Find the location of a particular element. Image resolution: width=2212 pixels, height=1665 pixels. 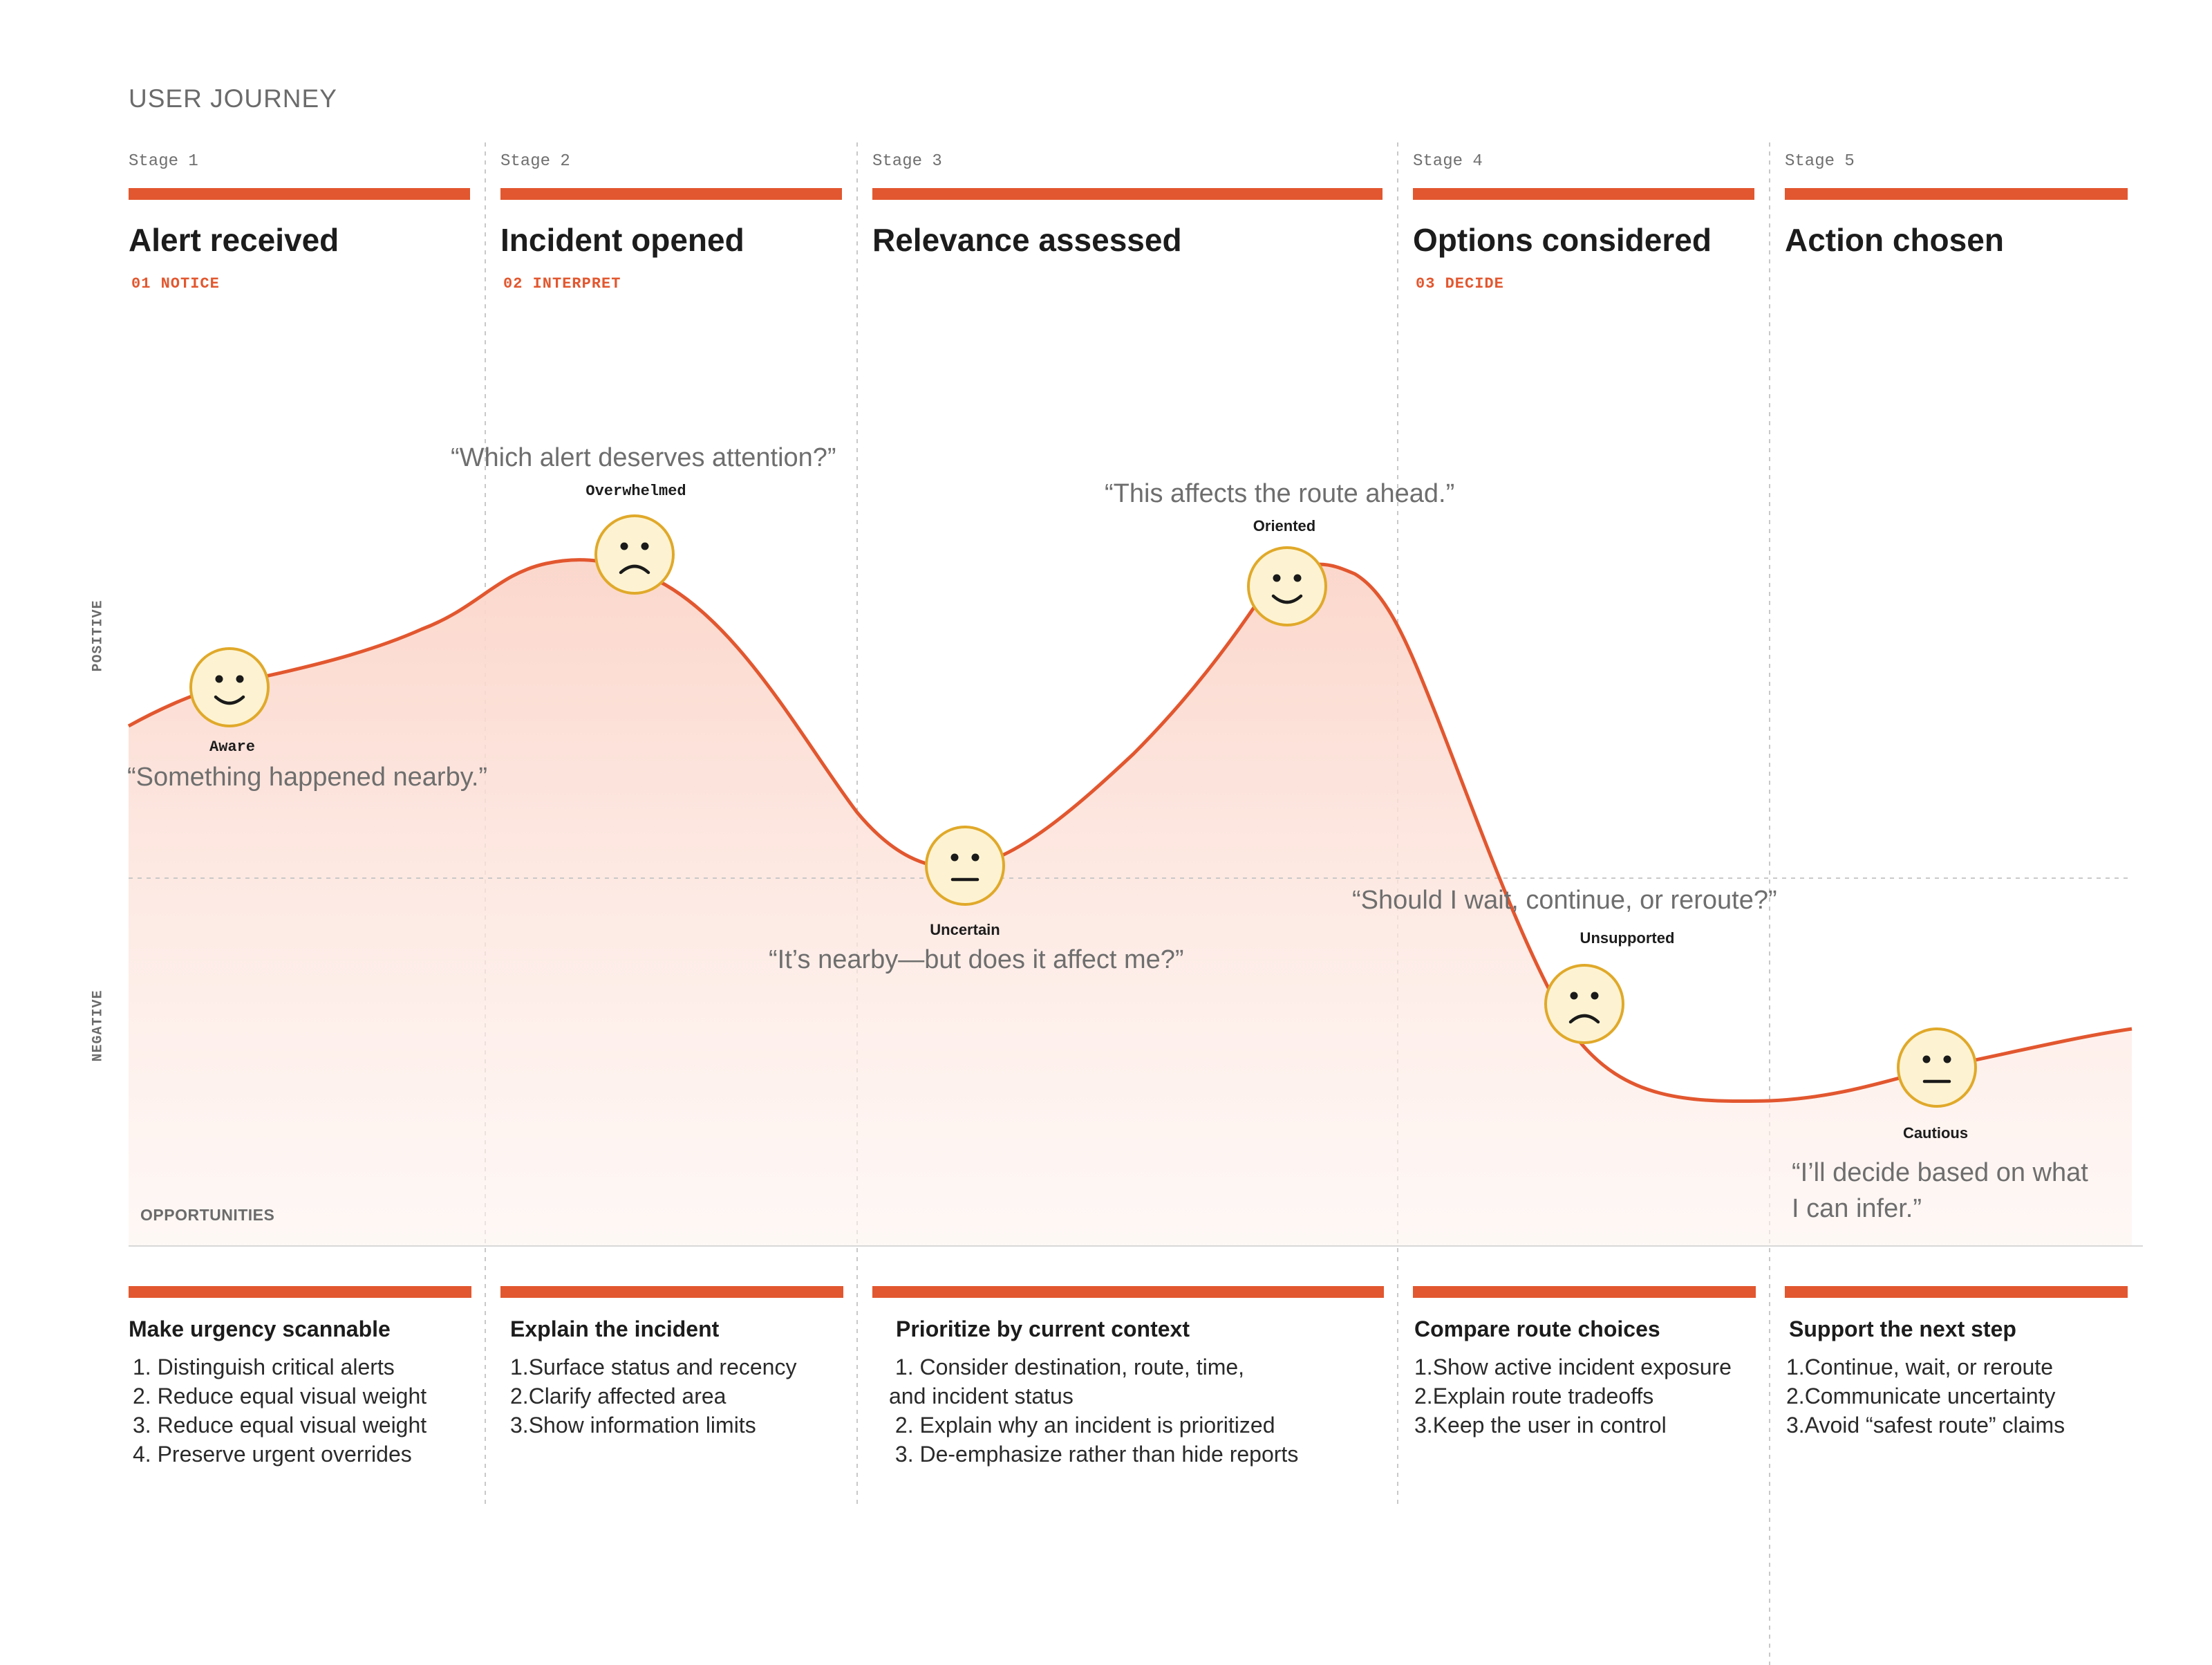

emotion-label-overwhelmed: Overwhelmed is located at coordinates (636, 491).